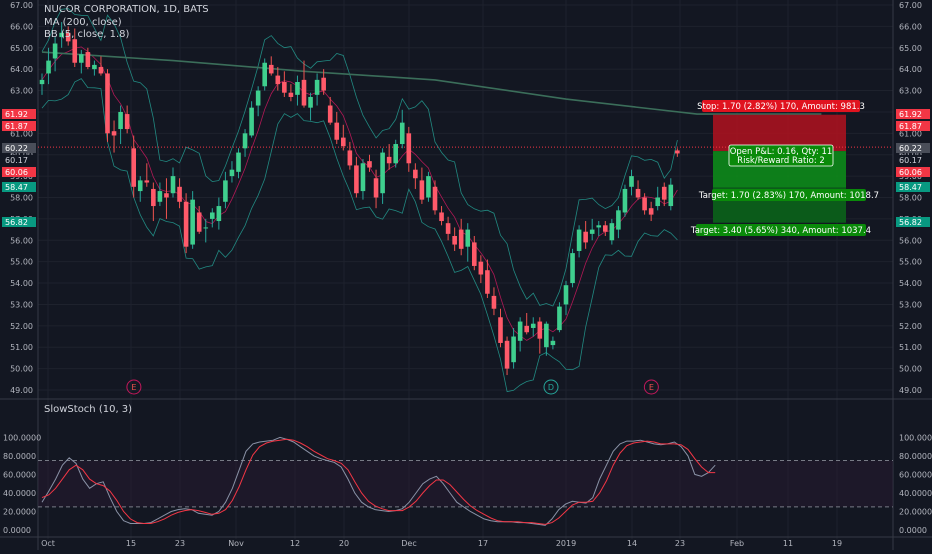  What do you see at coordinates (21, 26) in the screenshot?
I see `left-price-tick: 66.00` at bounding box center [21, 26].